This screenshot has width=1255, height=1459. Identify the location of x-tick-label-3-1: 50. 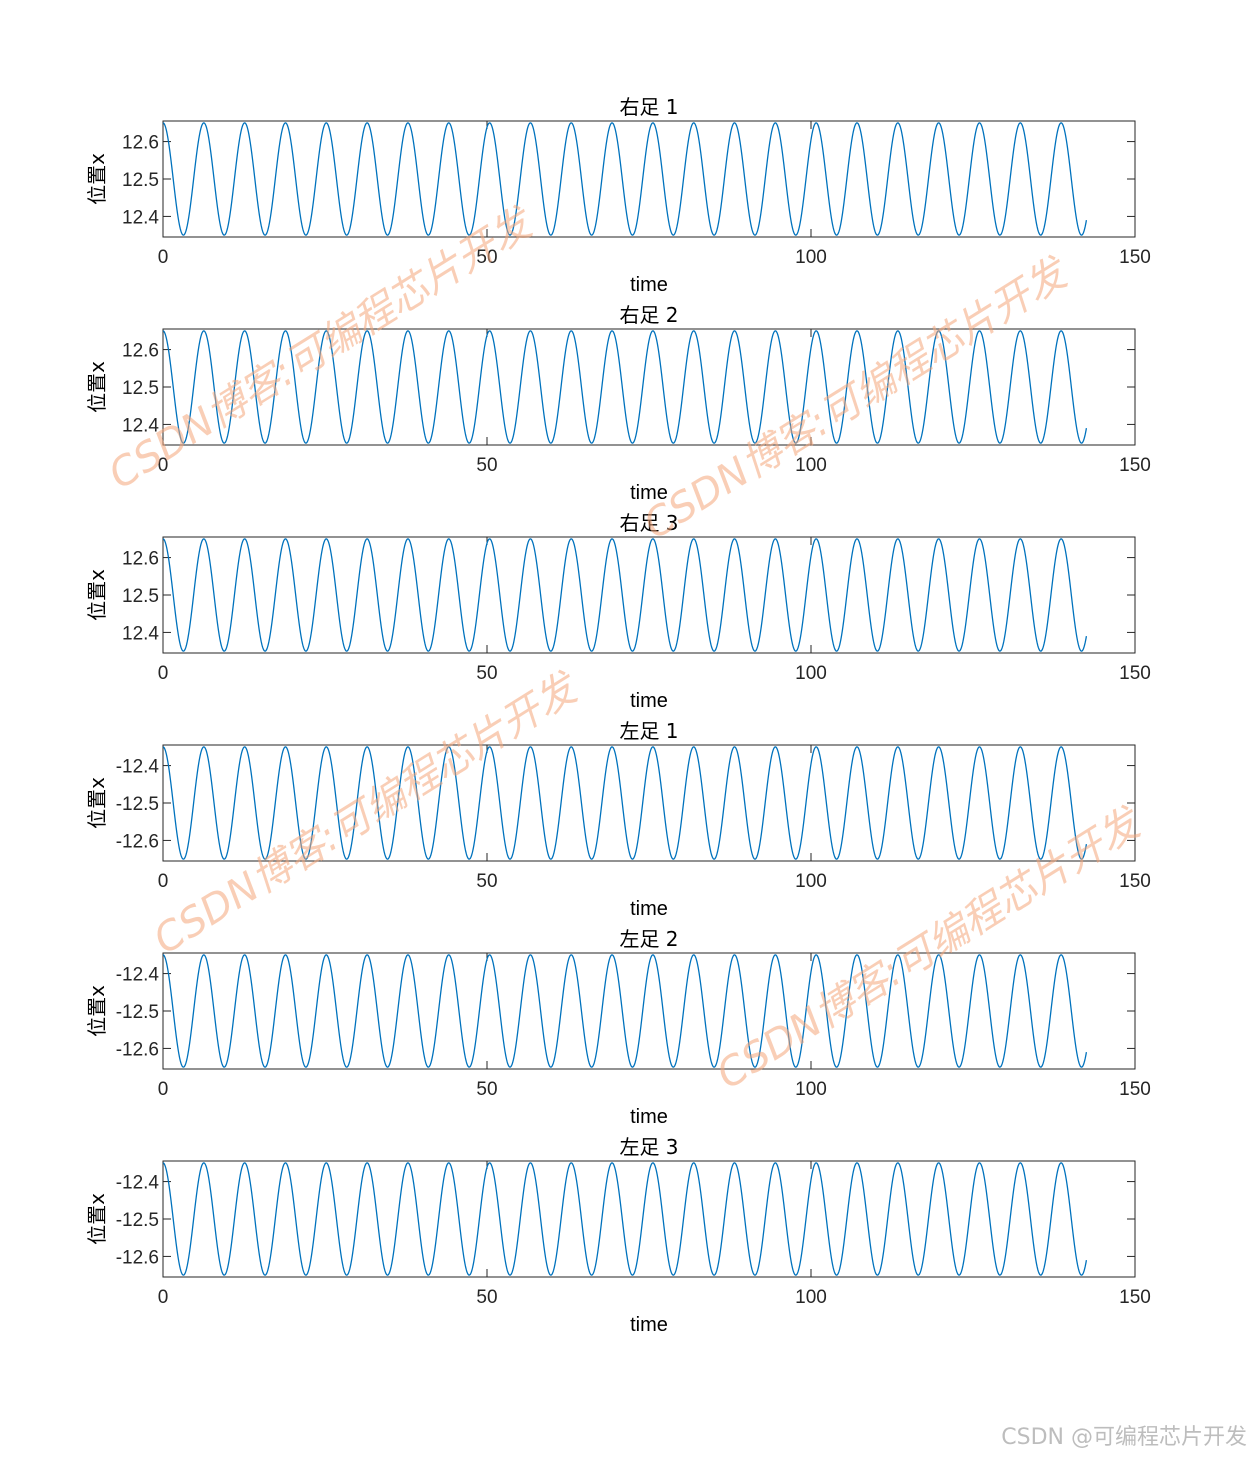
(486, 673).